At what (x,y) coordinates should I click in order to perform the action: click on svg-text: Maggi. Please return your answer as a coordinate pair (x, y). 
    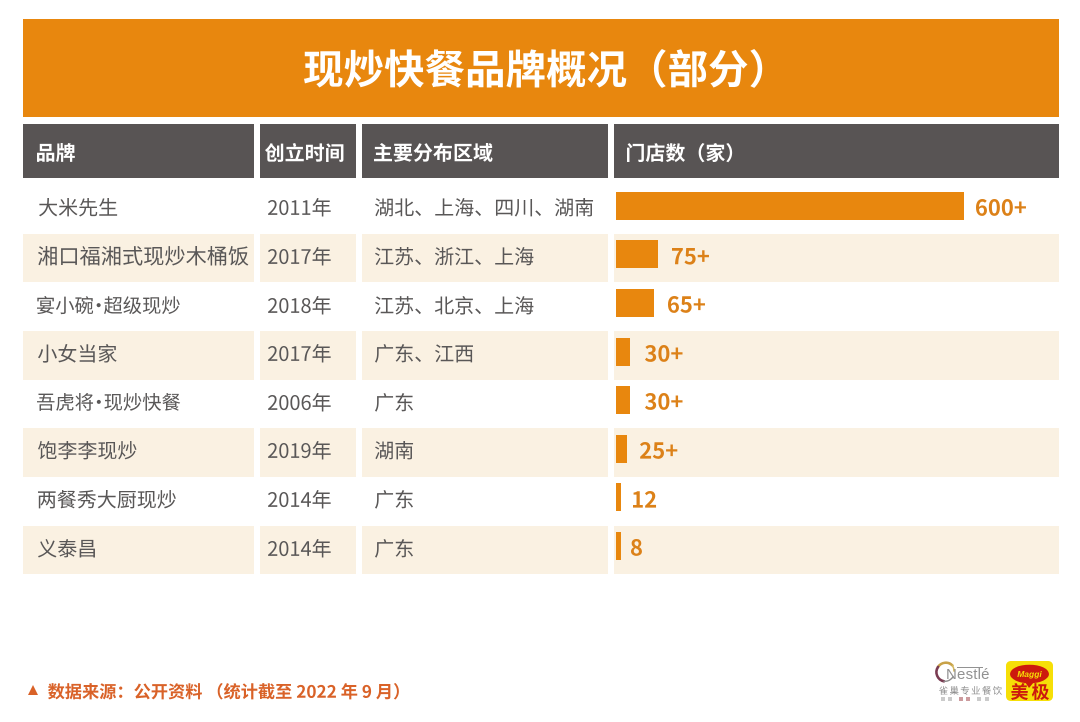
    Looking at the image, I should click on (1029, 674).